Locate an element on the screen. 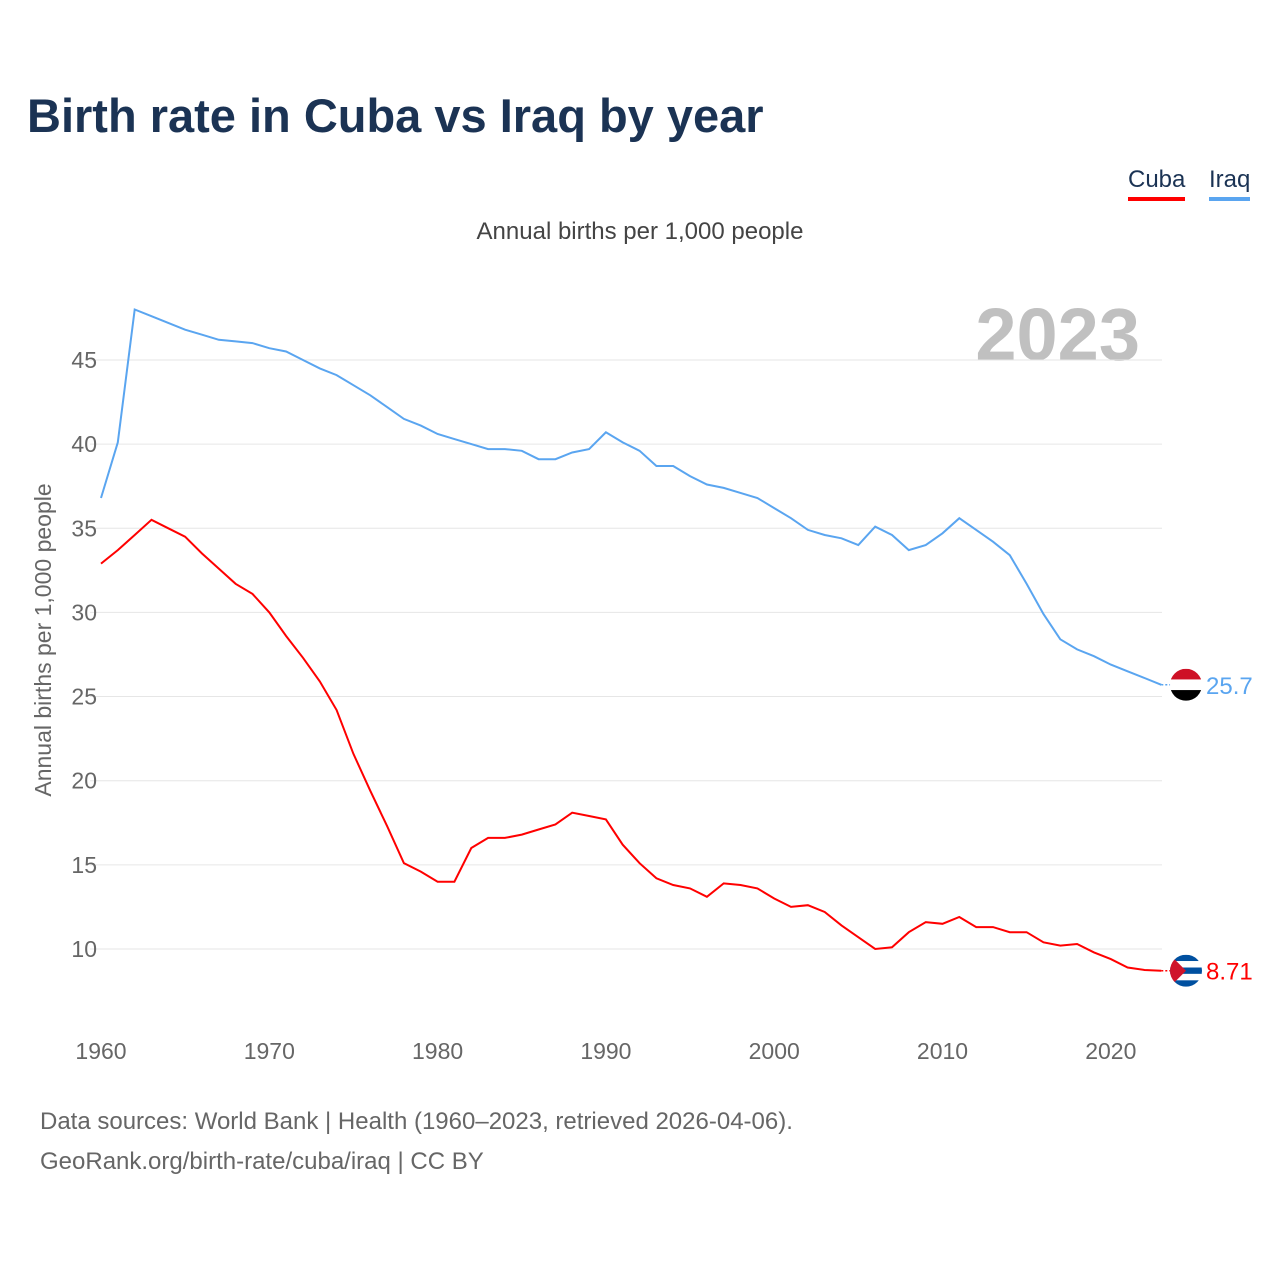  y-tick-label: 45 is located at coordinates (84, 360).